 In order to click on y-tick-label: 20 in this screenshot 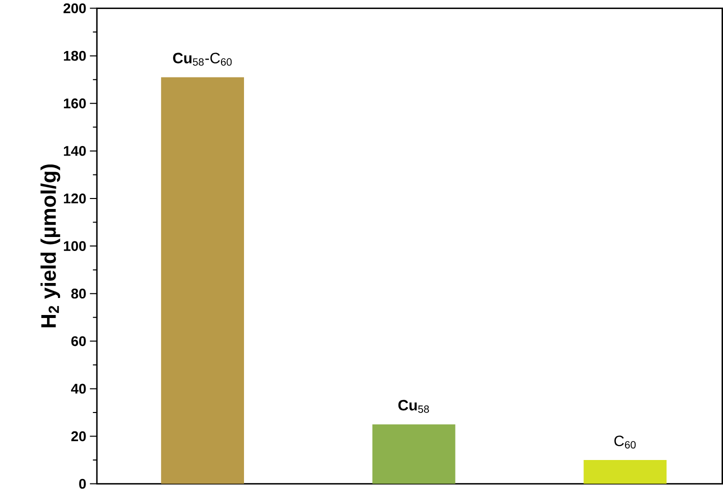, I will do `click(78, 436)`.